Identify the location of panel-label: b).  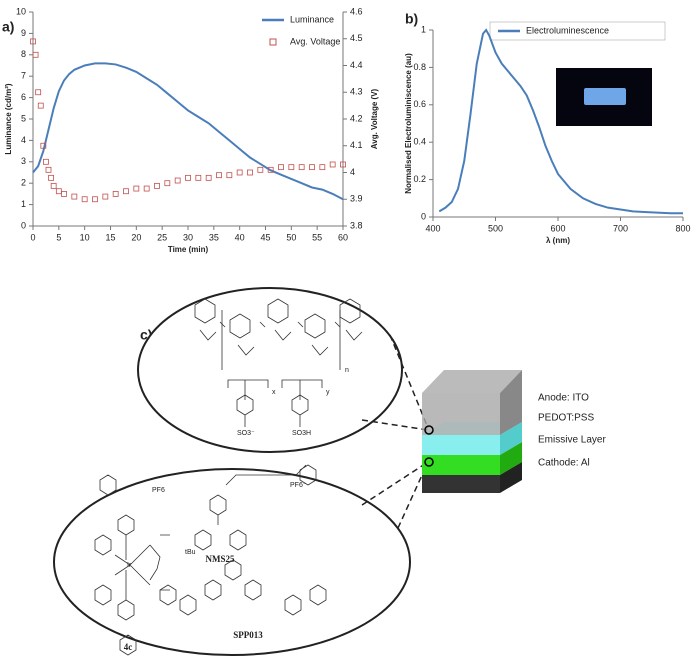
(411, 19).